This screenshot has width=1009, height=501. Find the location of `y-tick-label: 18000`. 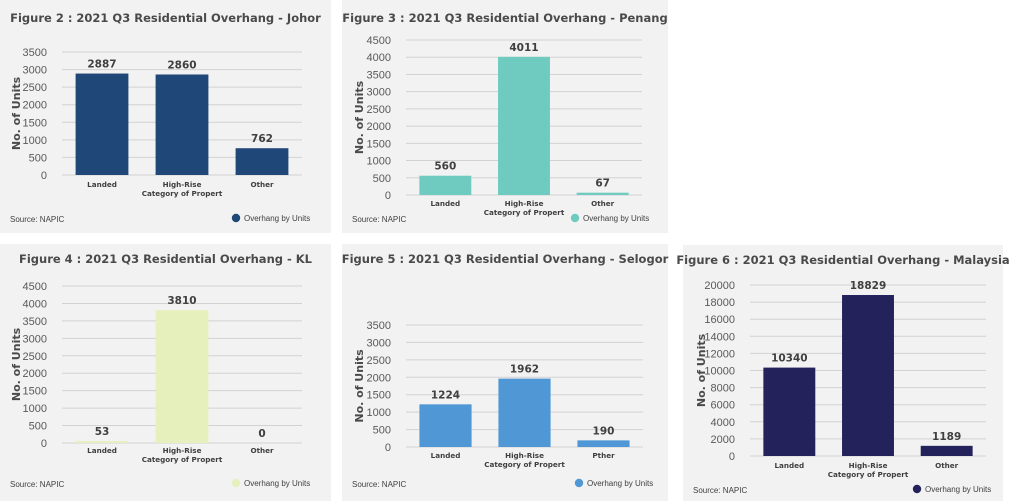

y-tick-label: 18000 is located at coordinates (719, 303).